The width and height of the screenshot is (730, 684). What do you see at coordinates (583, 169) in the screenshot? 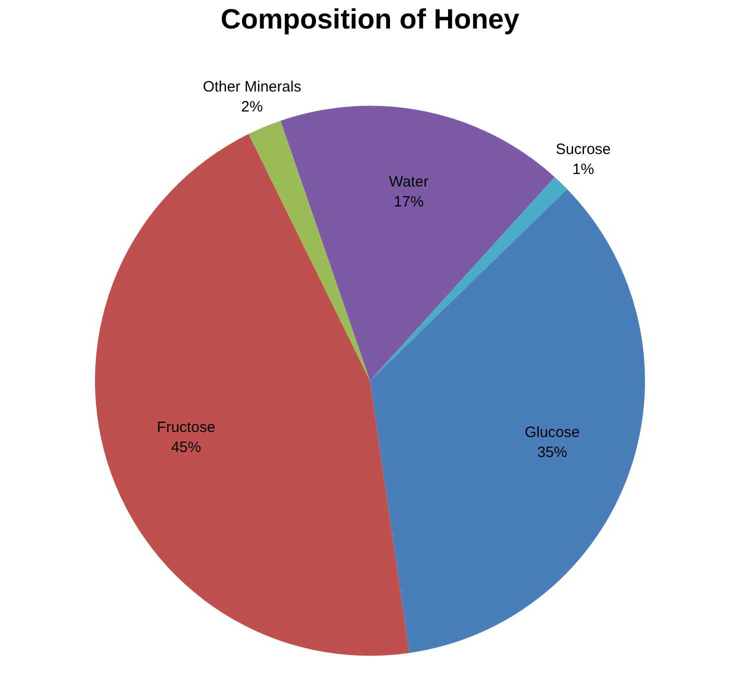
I see `data-label: 1%` at bounding box center [583, 169].